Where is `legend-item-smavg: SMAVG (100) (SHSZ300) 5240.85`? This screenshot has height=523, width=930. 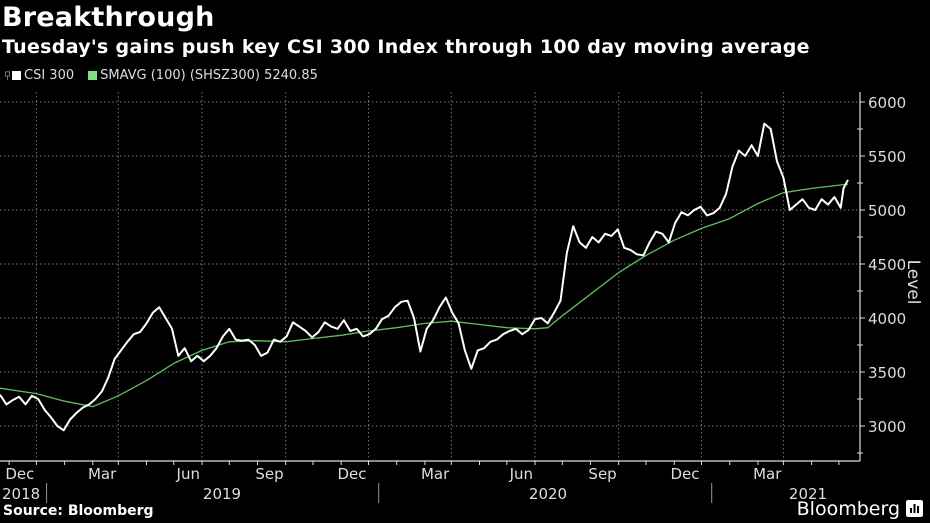 legend-item-smavg: SMAVG (100) (SHSZ300) 5240.85 is located at coordinates (203, 75).